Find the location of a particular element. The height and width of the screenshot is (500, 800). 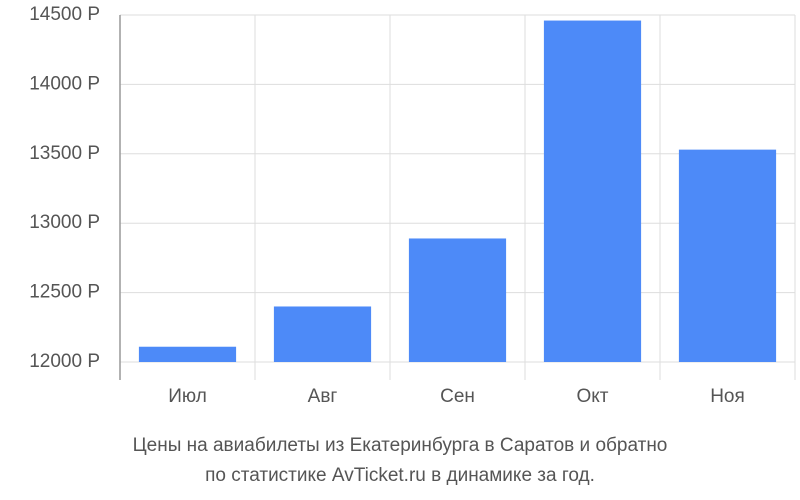

x-tick-label: Окт is located at coordinates (592, 396).